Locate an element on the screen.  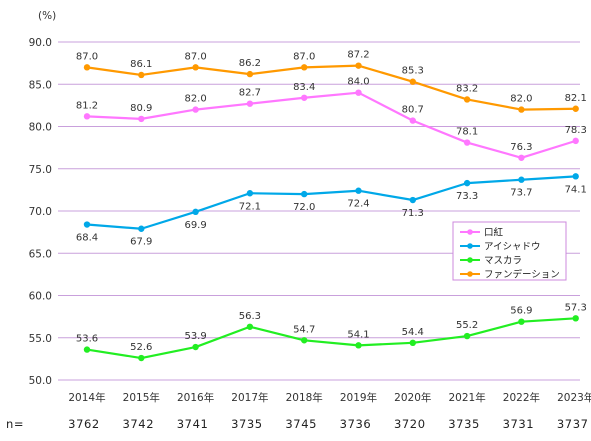
x-tick-label: 2016年 is located at coordinates (195, 397).